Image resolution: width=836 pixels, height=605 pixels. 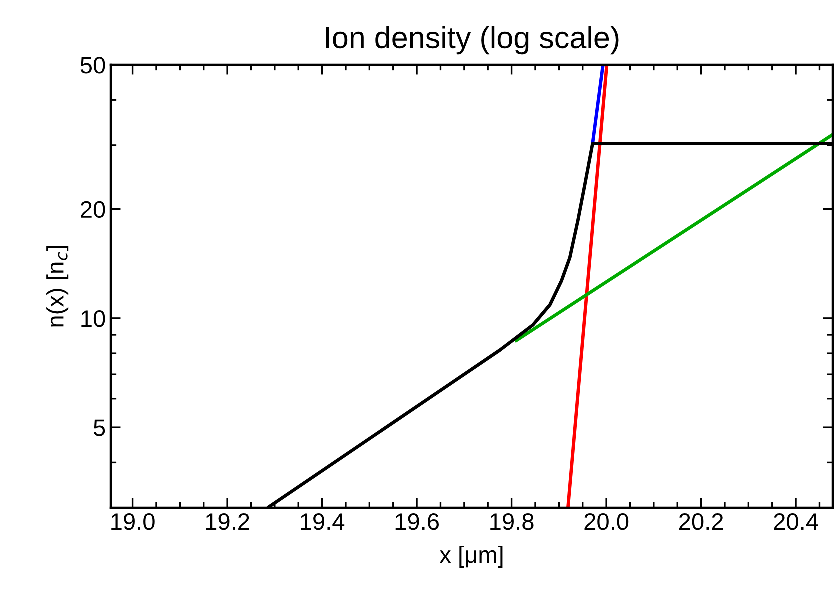 I want to click on x-tick-label: 19.4, so click(x=323, y=521).